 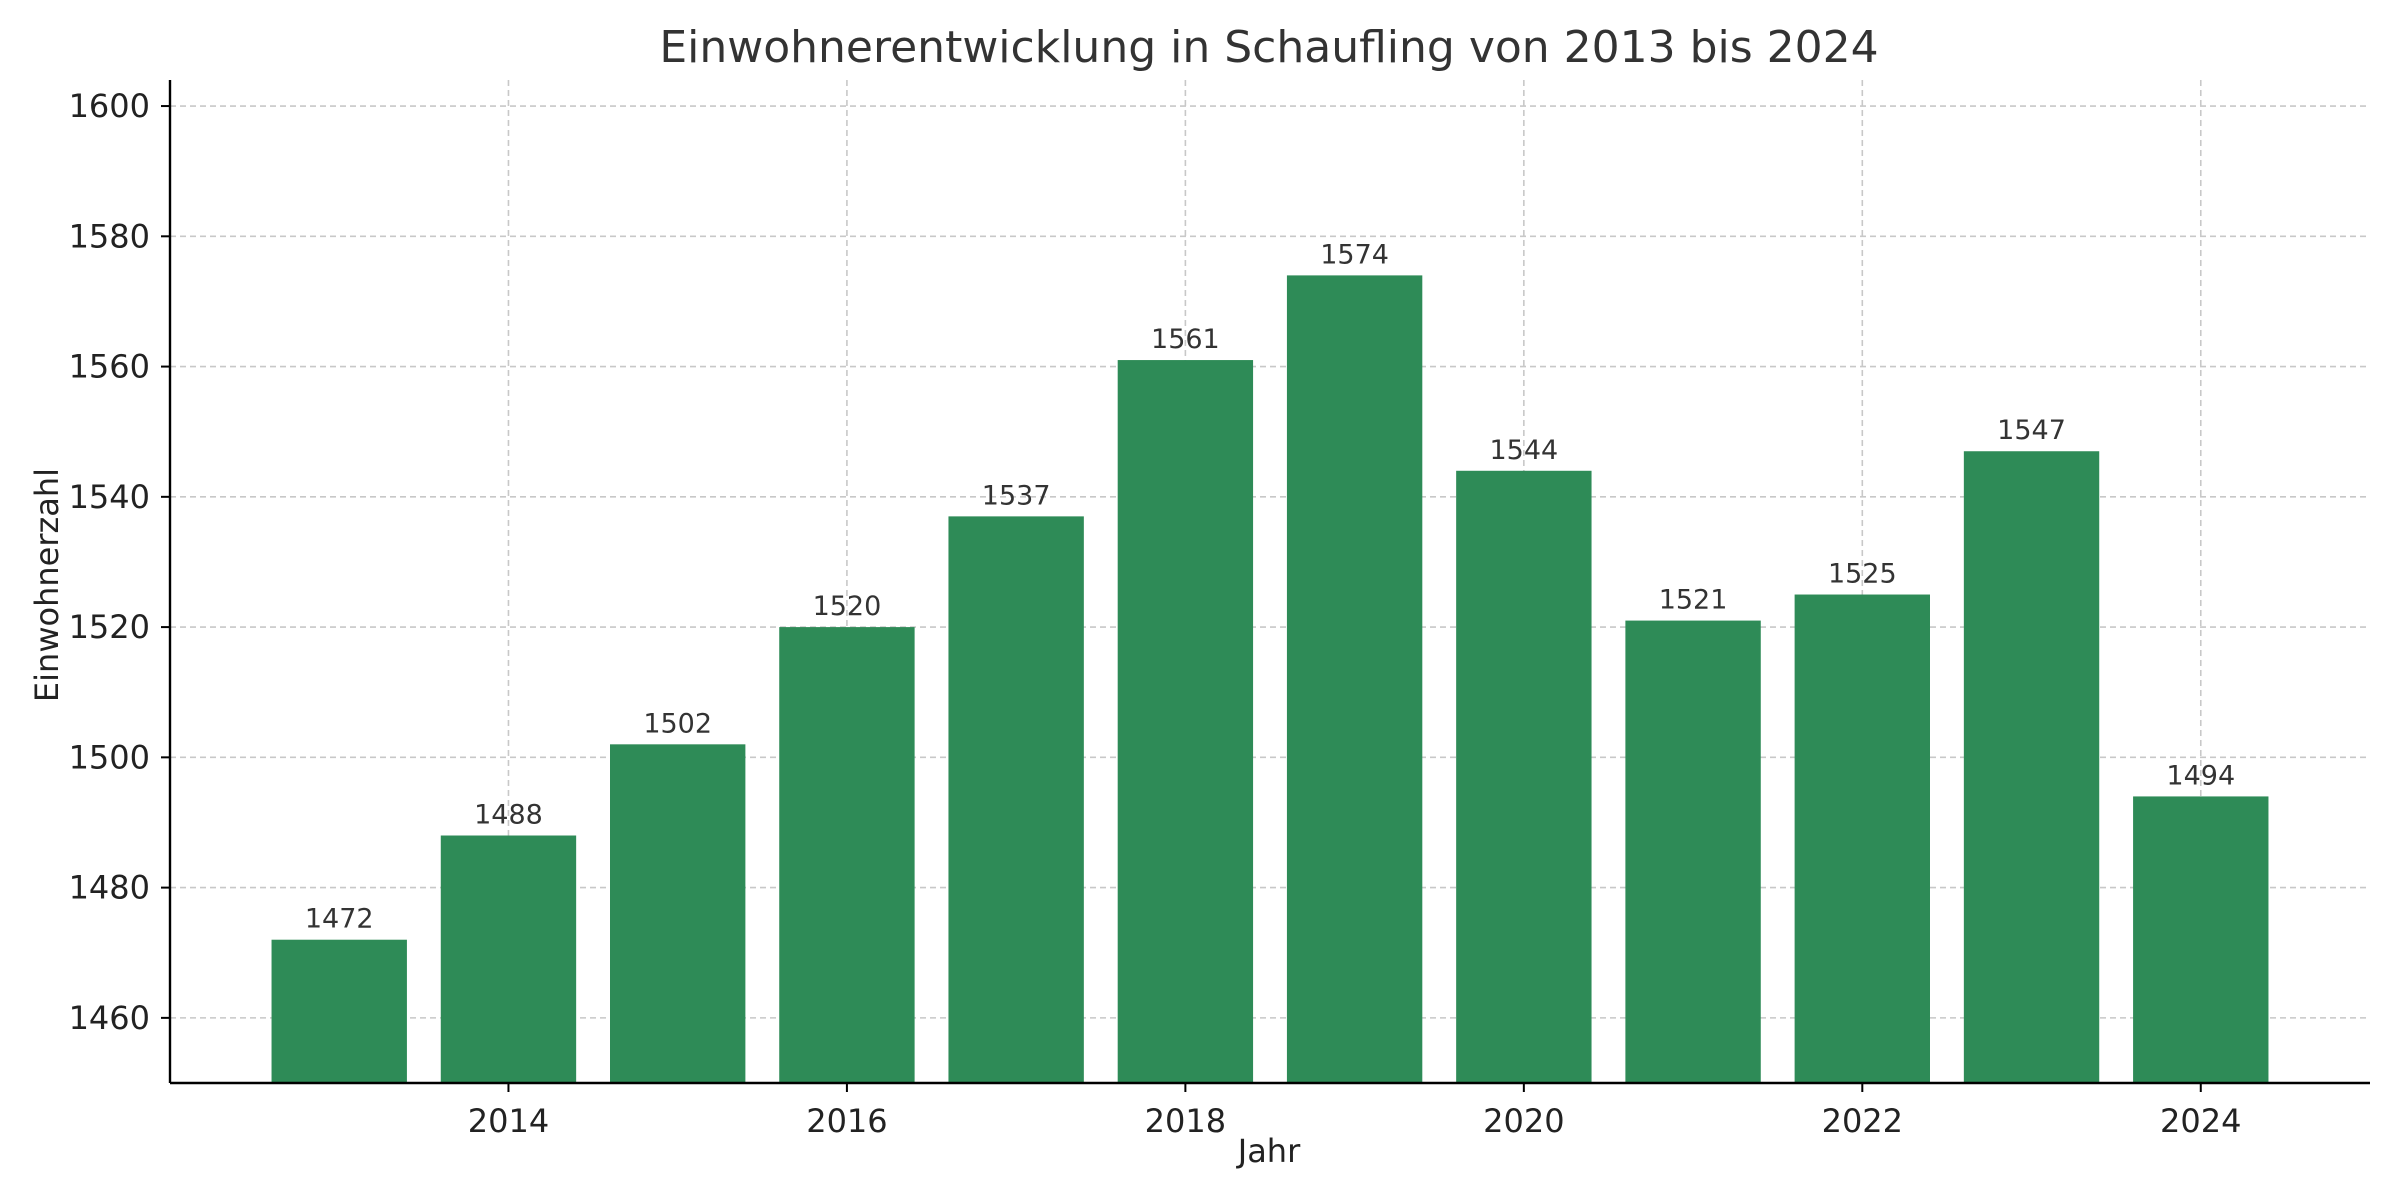 What do you see at coordinates (339, 1011) in the screenshot?
I see `bar-2013` at bounding box center [339, 1011].